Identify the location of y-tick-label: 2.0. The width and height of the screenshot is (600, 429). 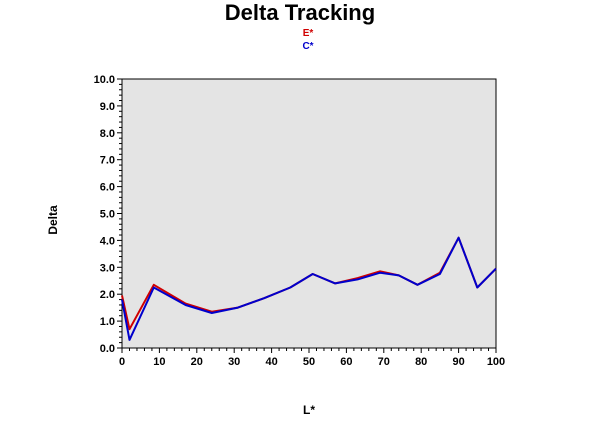
(107, 295).